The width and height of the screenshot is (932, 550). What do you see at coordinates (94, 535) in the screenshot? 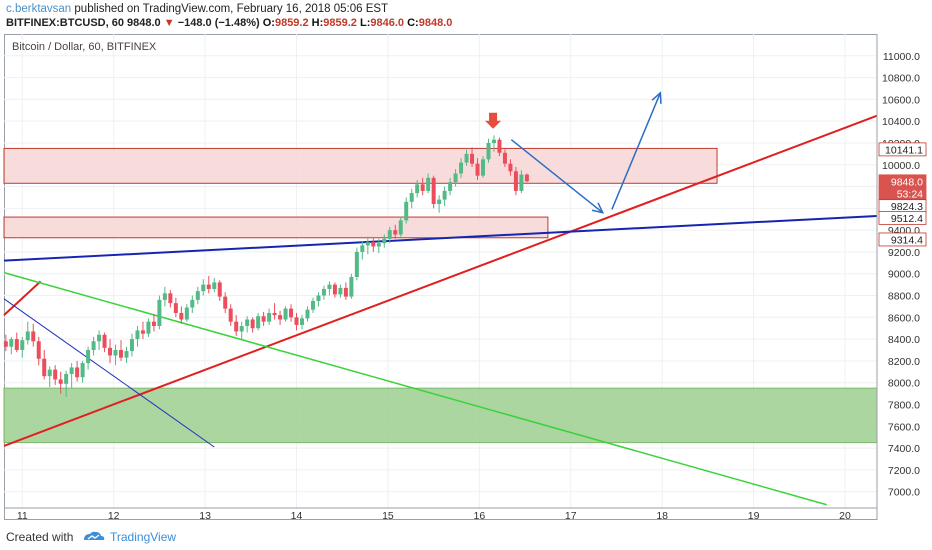
I see `tradingview-logo-icon` at bounding box center [94, 535].